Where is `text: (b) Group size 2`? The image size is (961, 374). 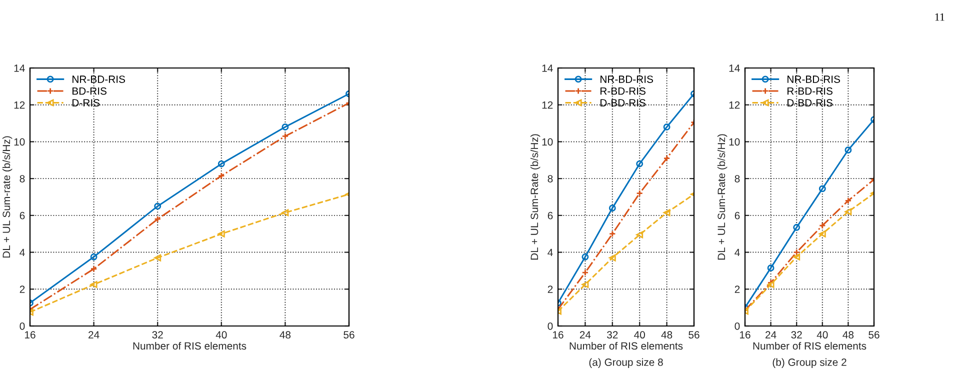
text: (b) Group size 2 is located at coordinates (809, 363).